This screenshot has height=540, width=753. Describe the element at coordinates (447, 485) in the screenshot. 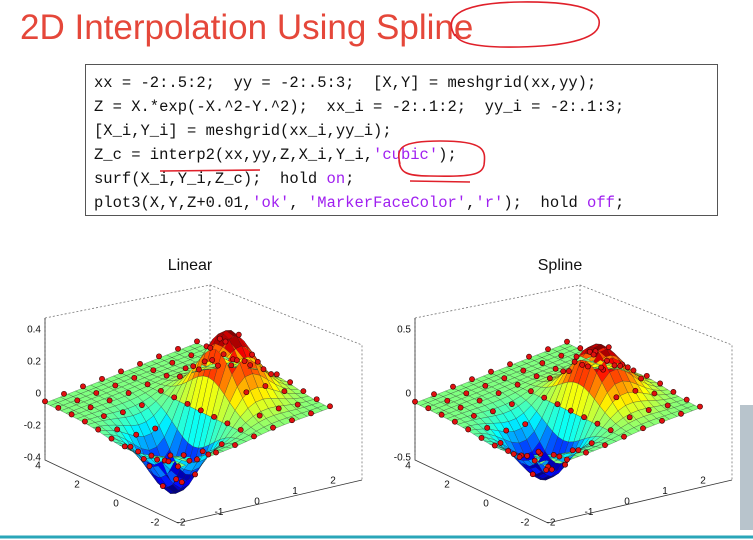

I see `y-tick-label: 2` at that location.